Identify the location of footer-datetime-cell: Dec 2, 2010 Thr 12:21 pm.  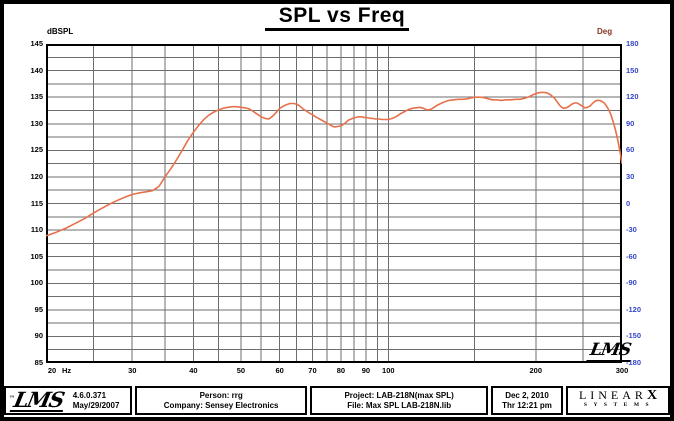
(527, 400).